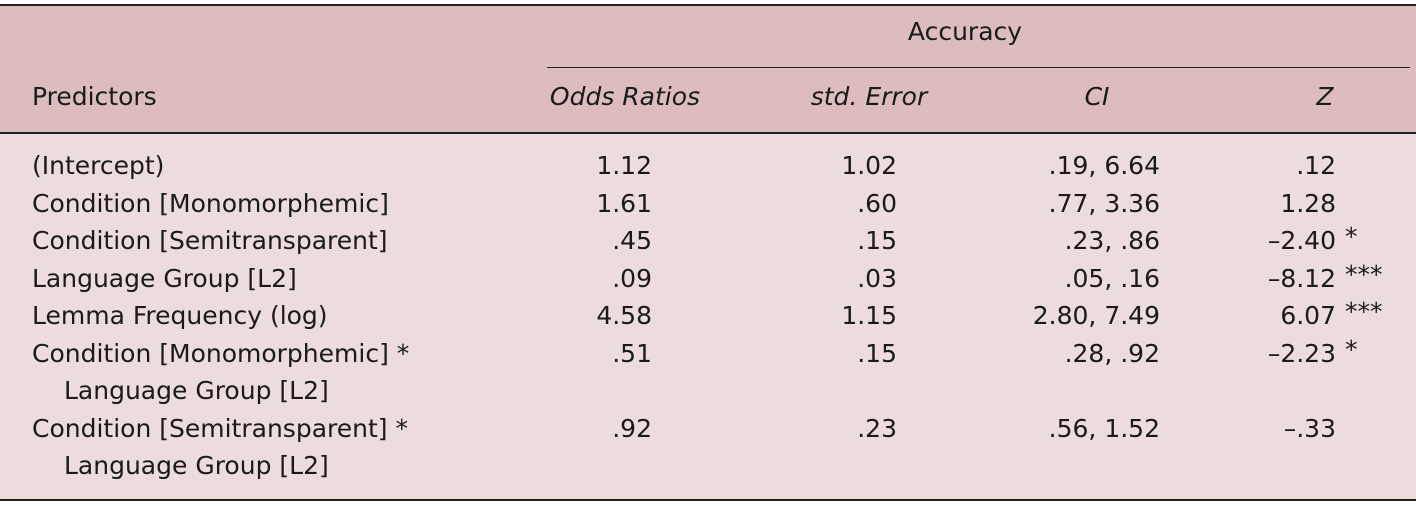  Describe the element at coordinates (94, 96) in the screenshot. I see `column-header: Predictors` at that location.